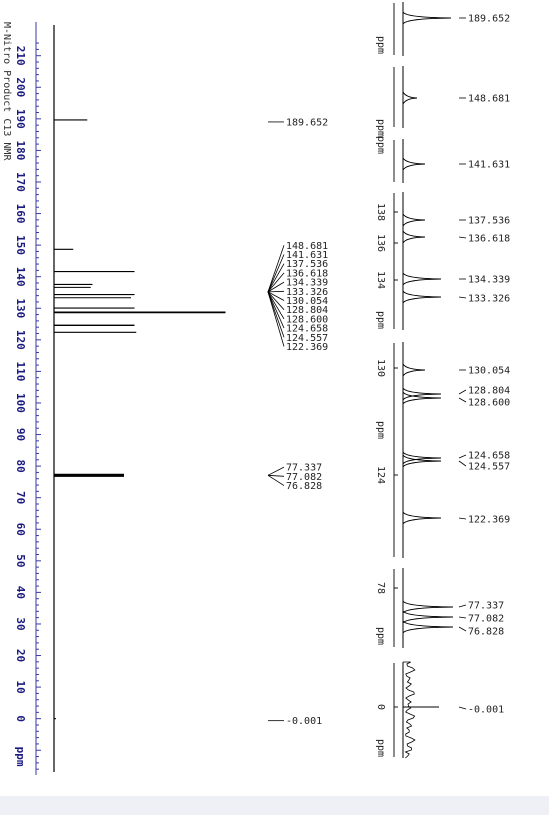 The width and height of the screenshot is (549, 815). What do you see at coordinates (20, 340) in the screenshot?
I see `tick-label: 120` at bounding box center [20, 340].